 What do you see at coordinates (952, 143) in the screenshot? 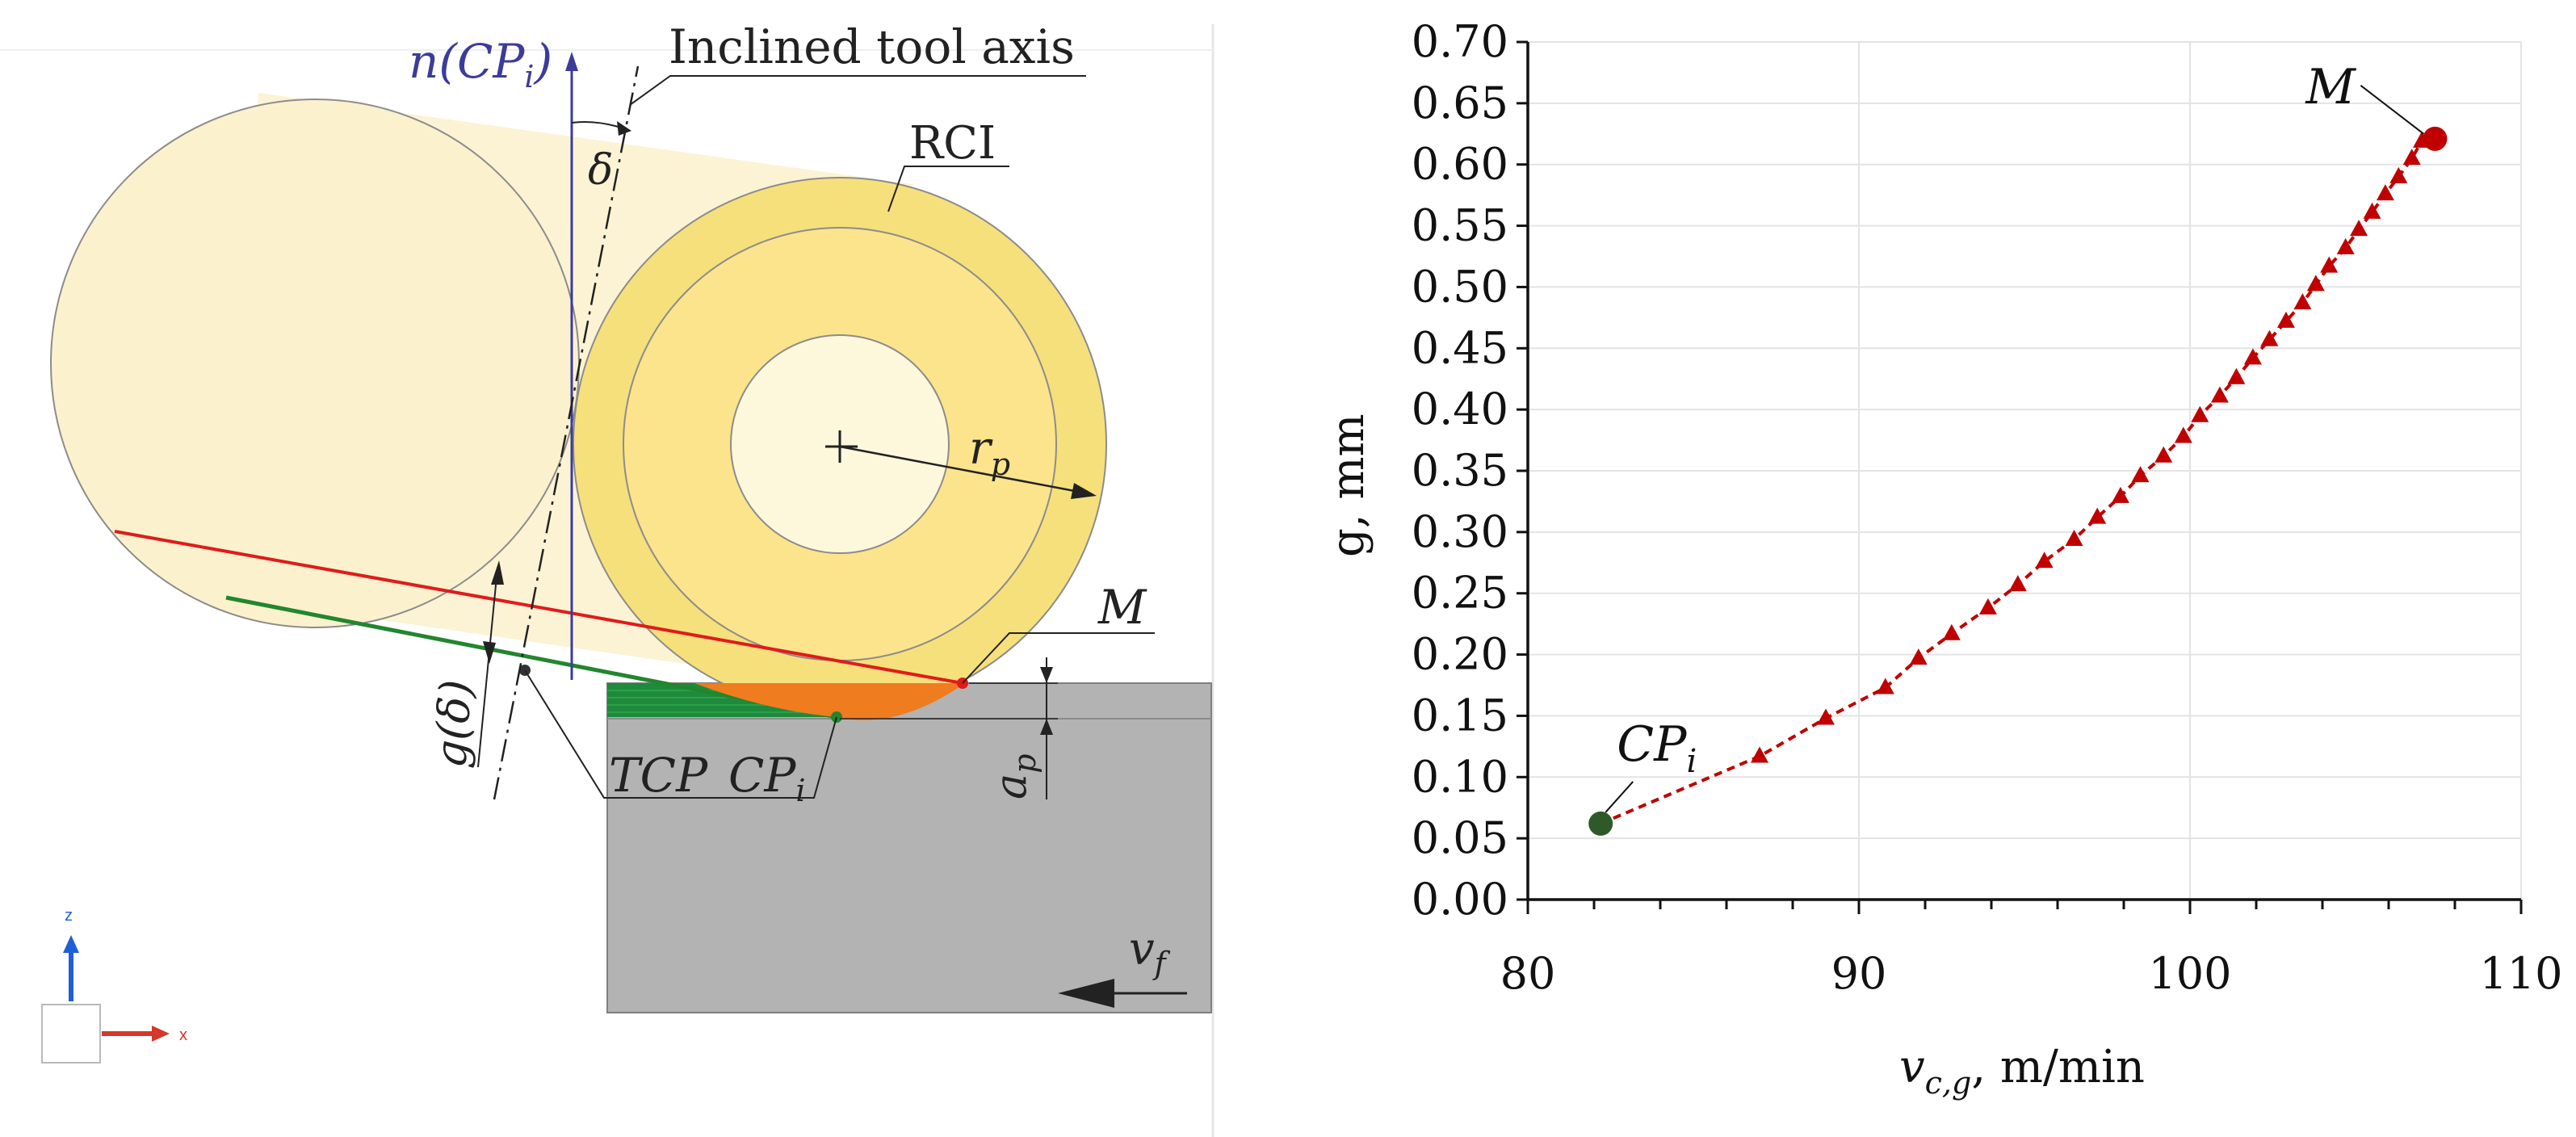
I see `rci-label: RCI` at bounding box center [952, 143].